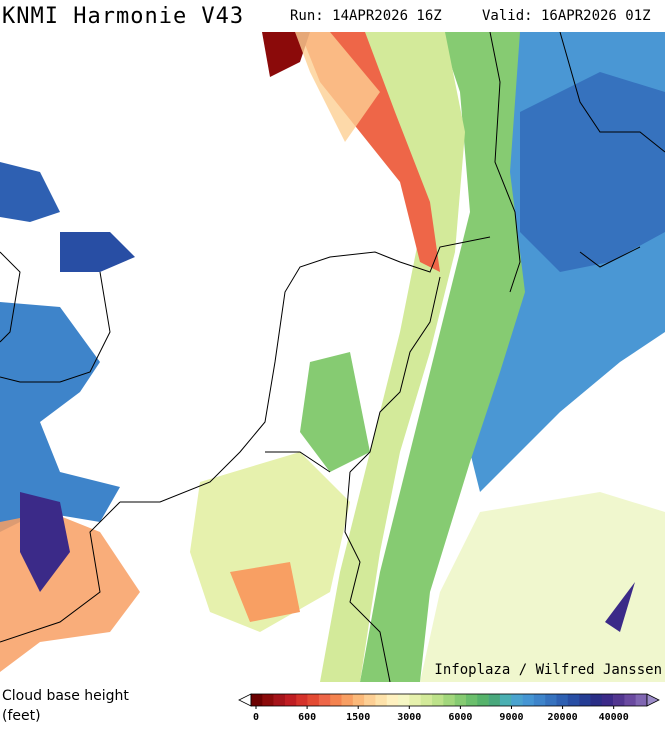  What do you see at coordinates (409, 717) in the screenshot?
I see `colorbar-tick-label: 3000` at bounding box center [409, 717].